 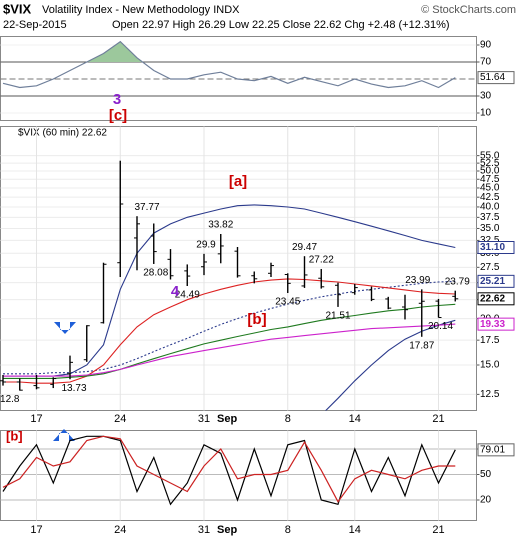 I want to click on last-value: 25.21, so click(x=492, y=281).